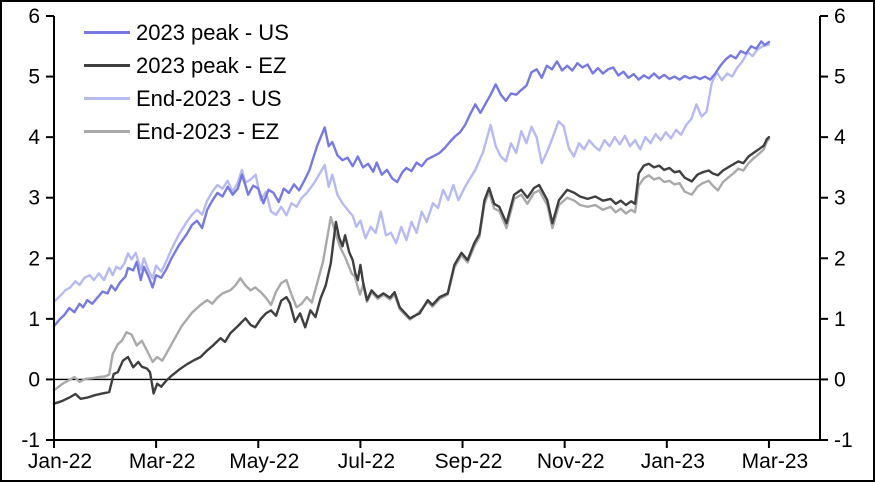 The height and width of the screenshot is (482, 875). I want to click on y-axis-tick-label-left: 0, so click(34, 379).